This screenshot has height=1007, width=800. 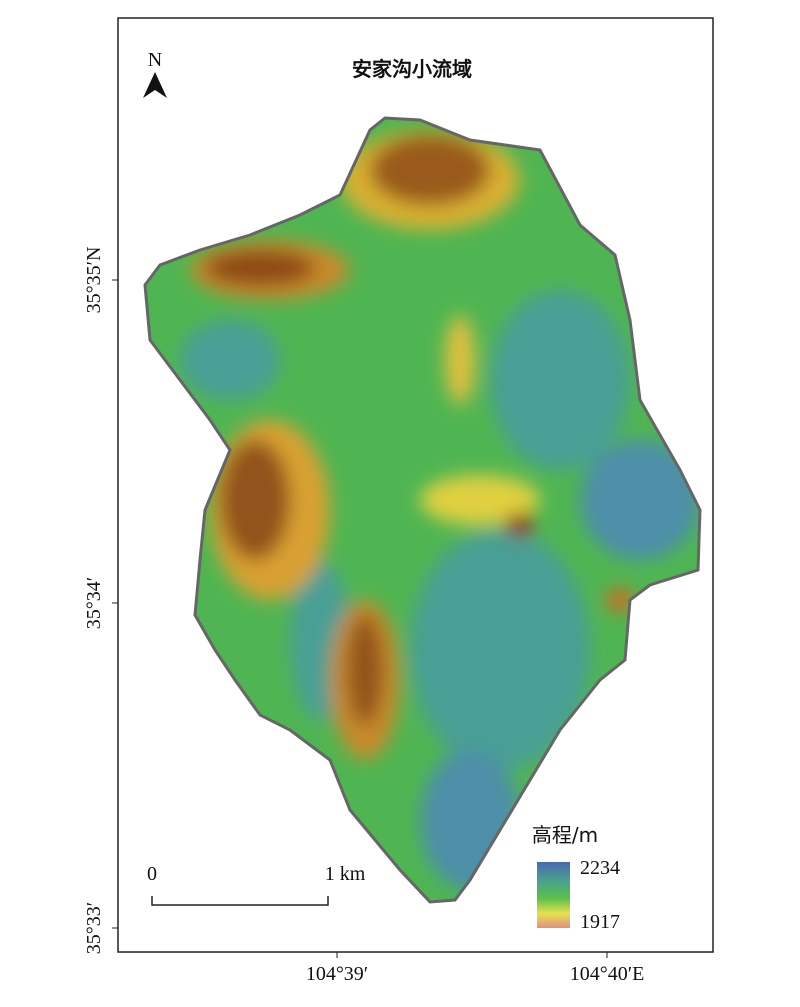 I want to click on lat-label: 35°34′, so click(x=94, y=603).